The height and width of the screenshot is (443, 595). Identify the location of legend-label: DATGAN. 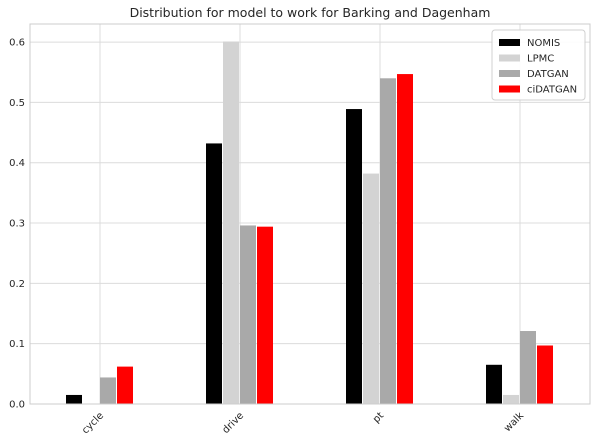
(548, 74).